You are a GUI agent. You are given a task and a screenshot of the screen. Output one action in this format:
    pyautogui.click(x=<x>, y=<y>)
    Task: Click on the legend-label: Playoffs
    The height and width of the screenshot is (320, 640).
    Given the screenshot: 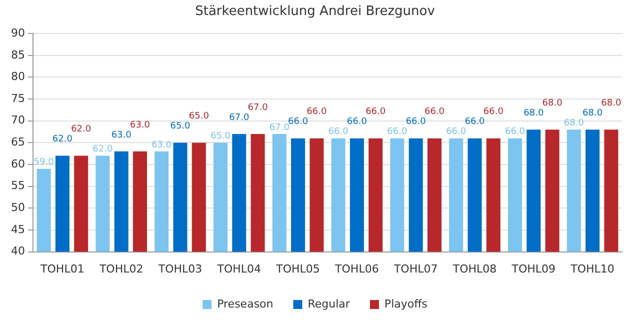 What is the action you would take?
    pyautogui.click(x=406, y=303)
    